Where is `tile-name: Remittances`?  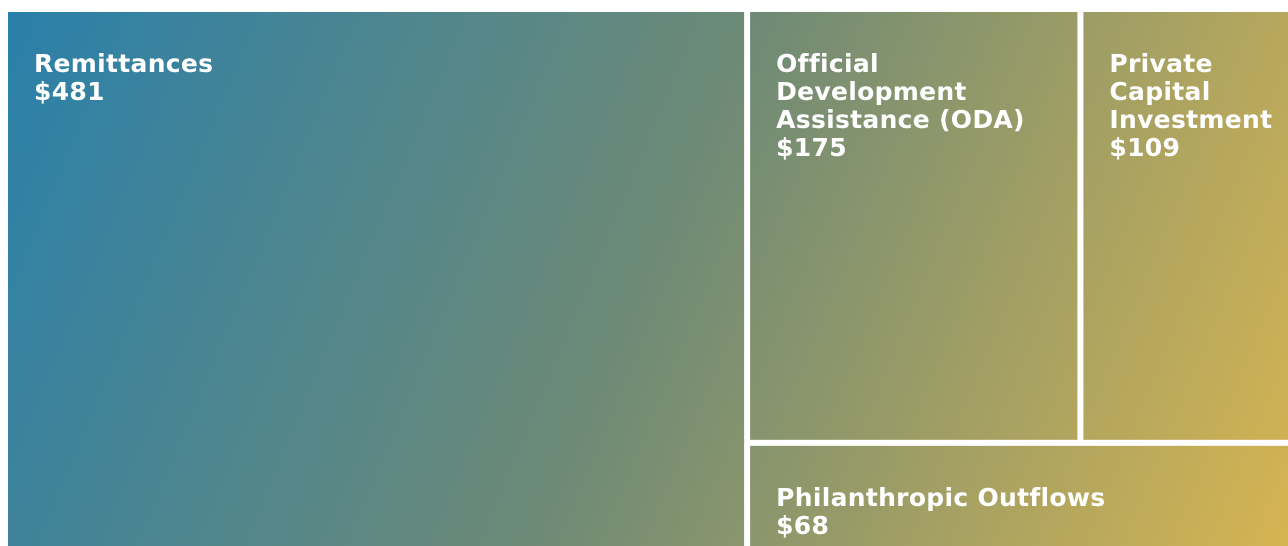
tile-name: Remittances is located at coordinates (124, 64).